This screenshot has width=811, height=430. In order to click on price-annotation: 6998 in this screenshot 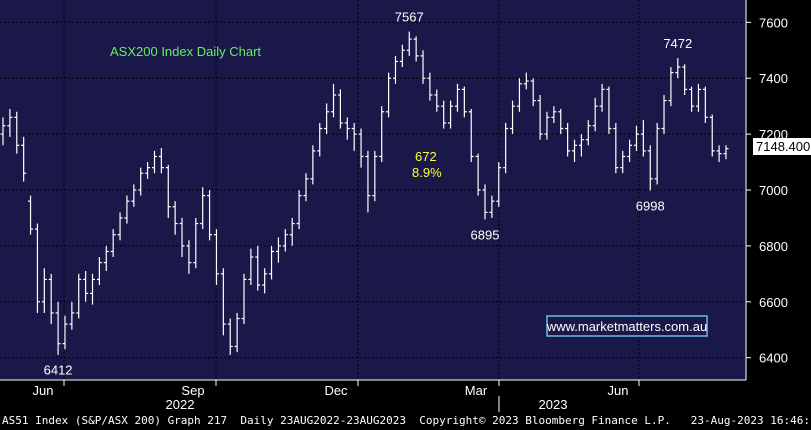, I will do `click(650, 206)`.